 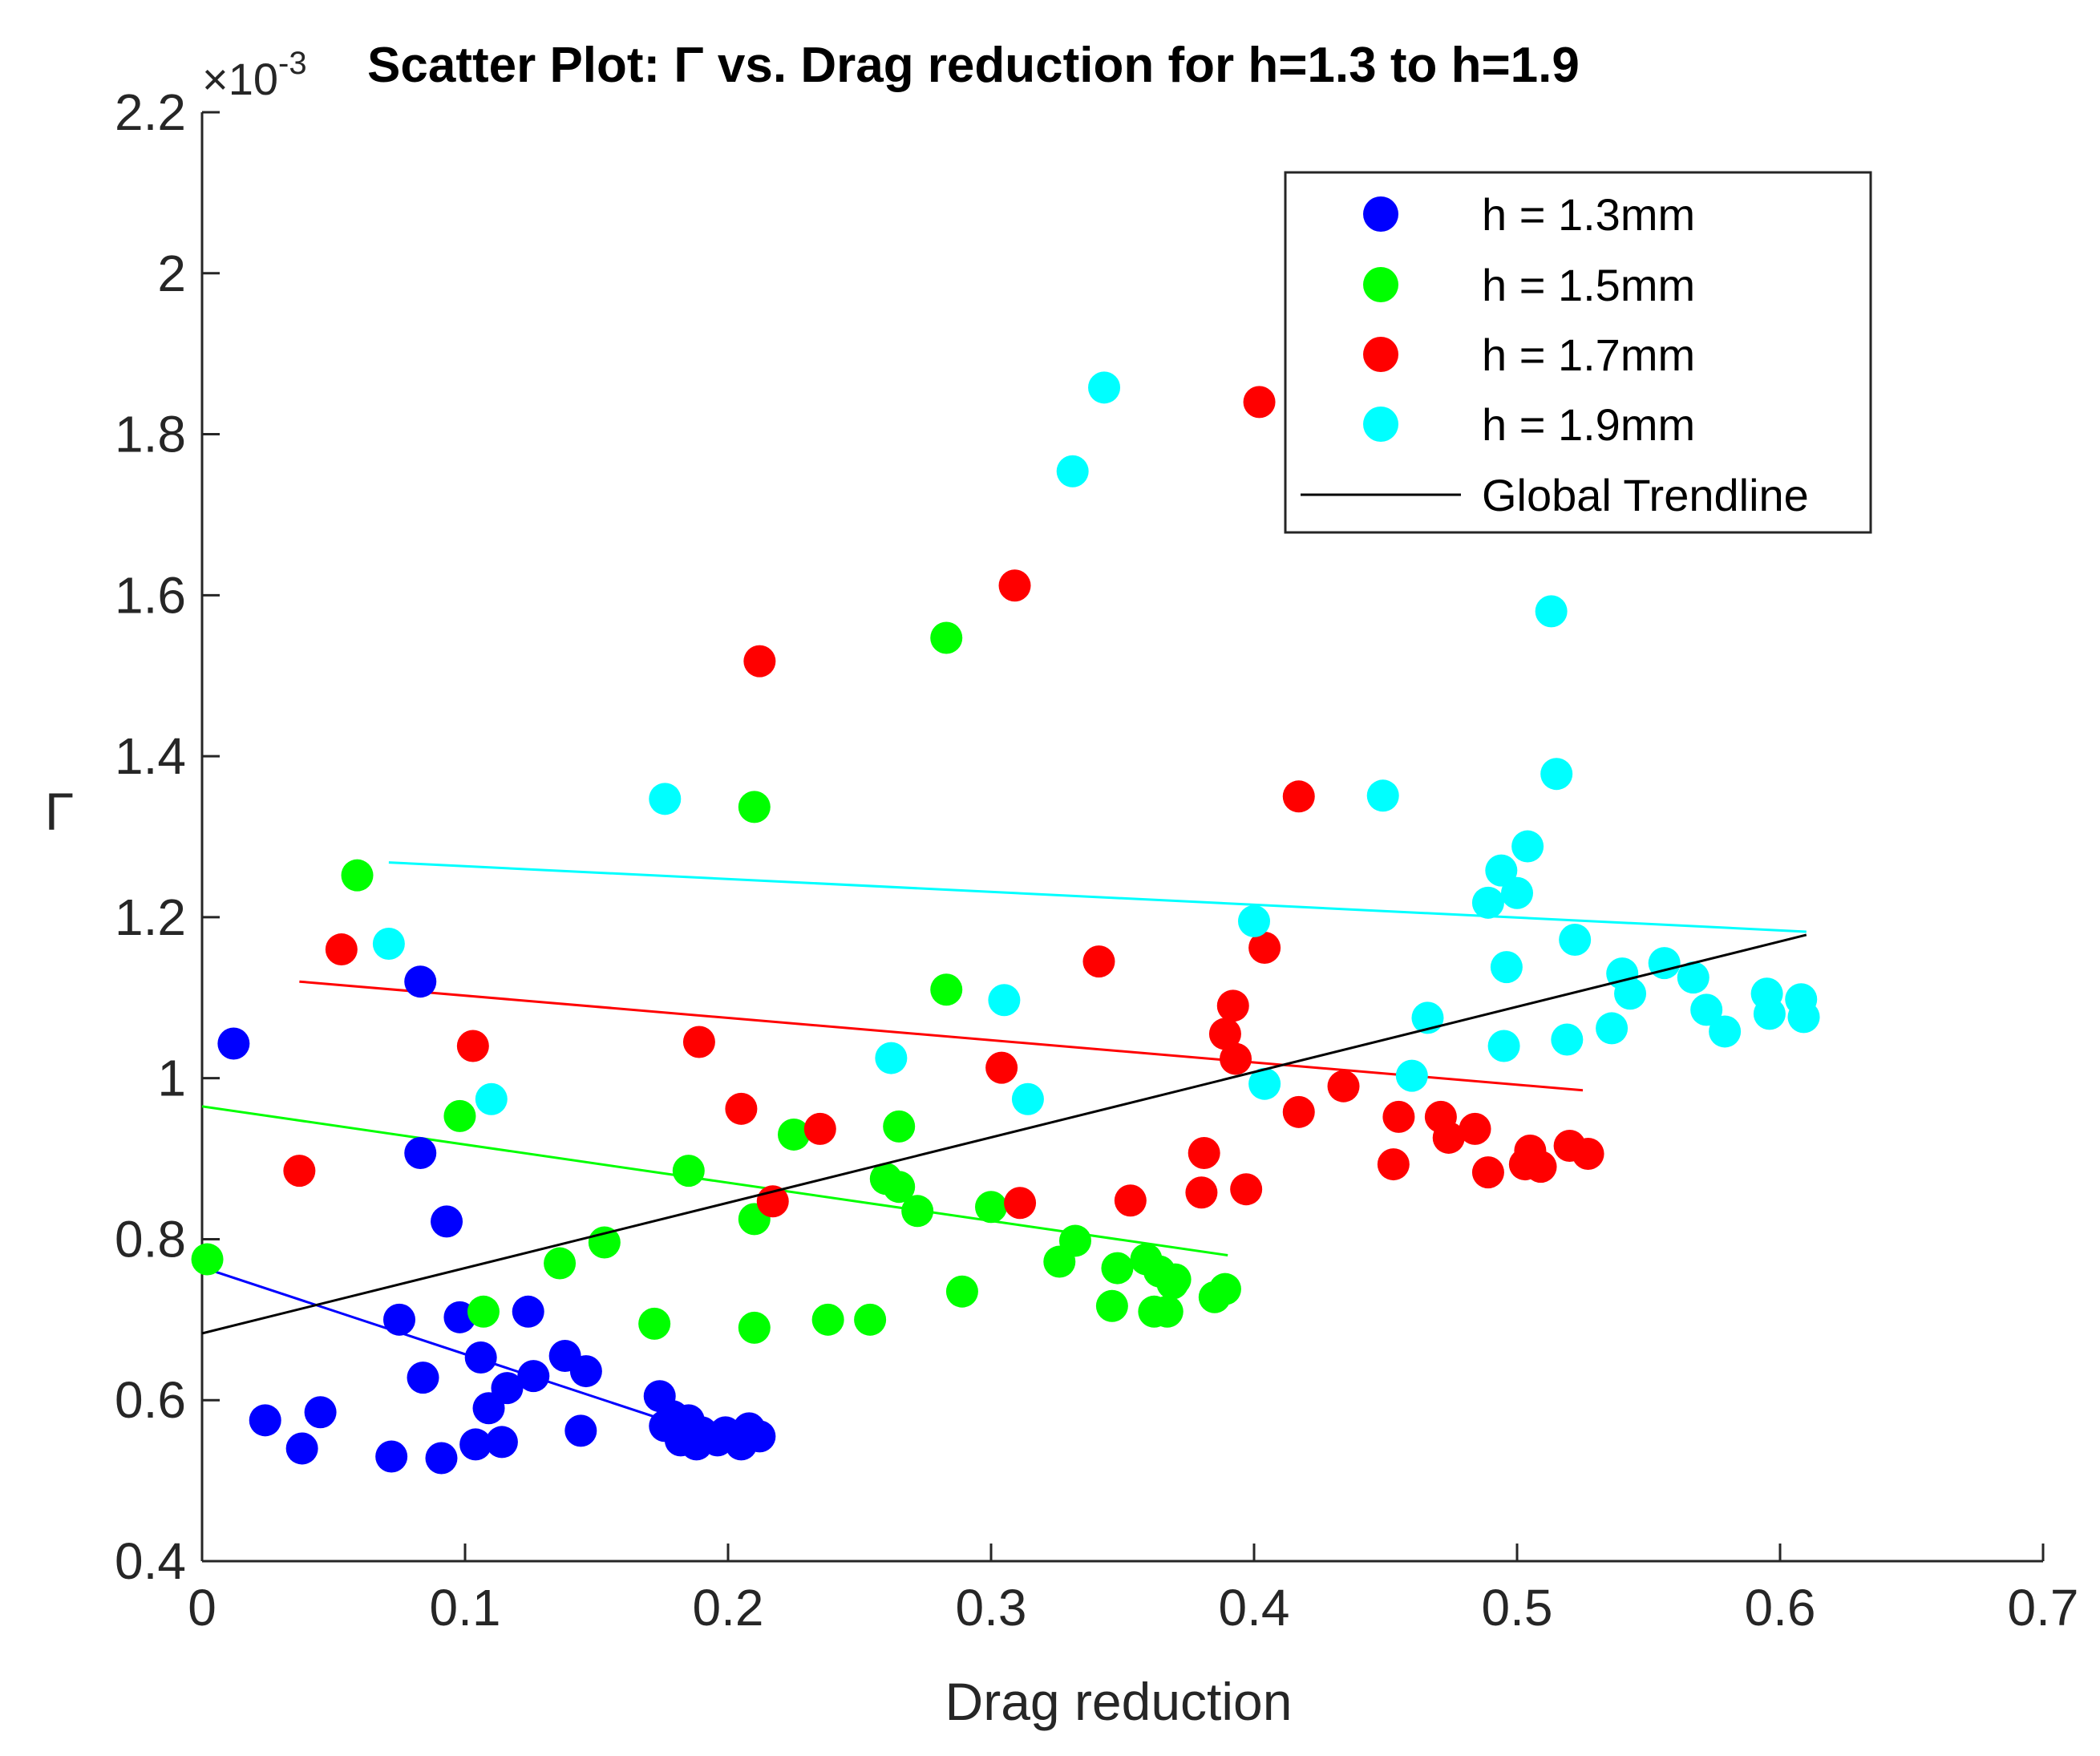 What do you see at coordinates (150, 917) in the screenshot?
I see `y-tick-label: 1.2` at bounding box center [150, 917].